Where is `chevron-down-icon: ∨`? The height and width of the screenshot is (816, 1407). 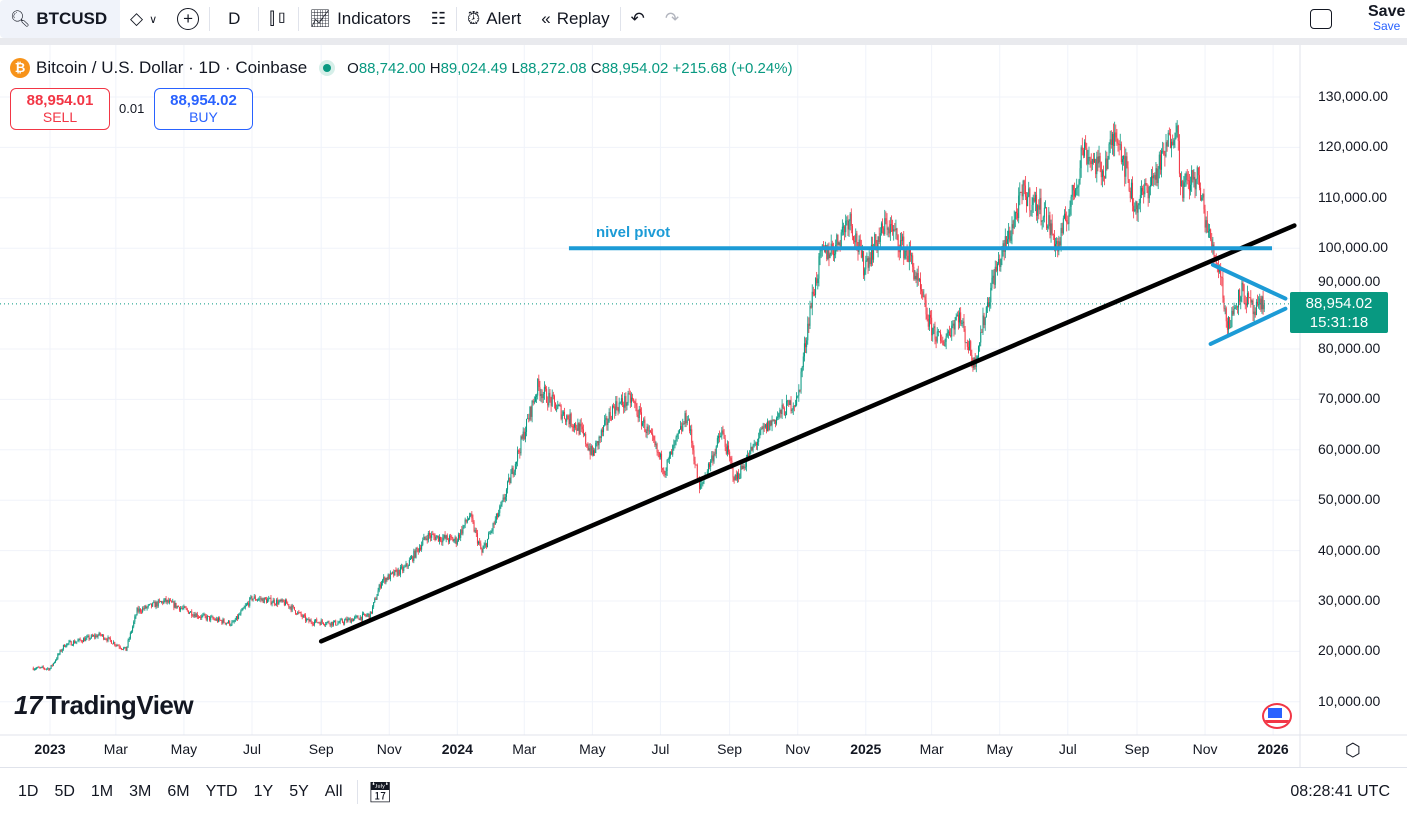
chevron-down-icon: ∨ is located at coordinates (153, 19).